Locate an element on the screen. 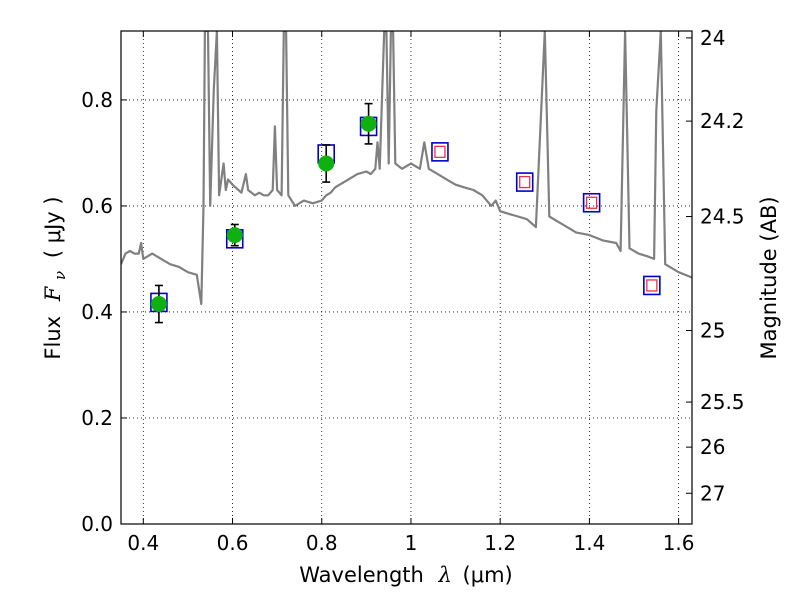 The image size is (800, 600). y2-tick-label: 25 is located at coordinates (712, 331).